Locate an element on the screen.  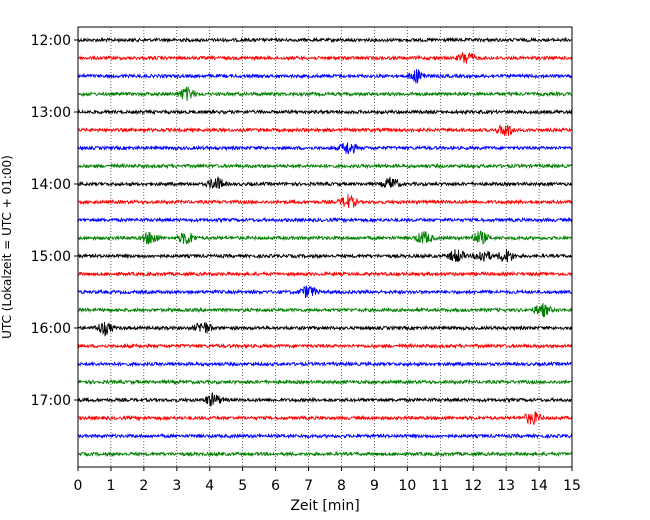
x-tick-label: 10 is located at coordinates (407, 486).